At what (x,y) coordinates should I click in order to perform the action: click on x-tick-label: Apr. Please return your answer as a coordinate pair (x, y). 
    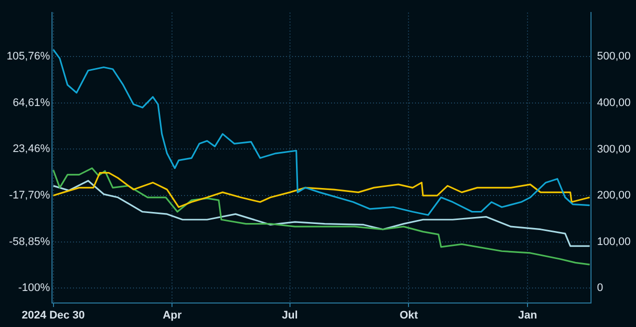
    Looking at the image, I should click on (172, 316).